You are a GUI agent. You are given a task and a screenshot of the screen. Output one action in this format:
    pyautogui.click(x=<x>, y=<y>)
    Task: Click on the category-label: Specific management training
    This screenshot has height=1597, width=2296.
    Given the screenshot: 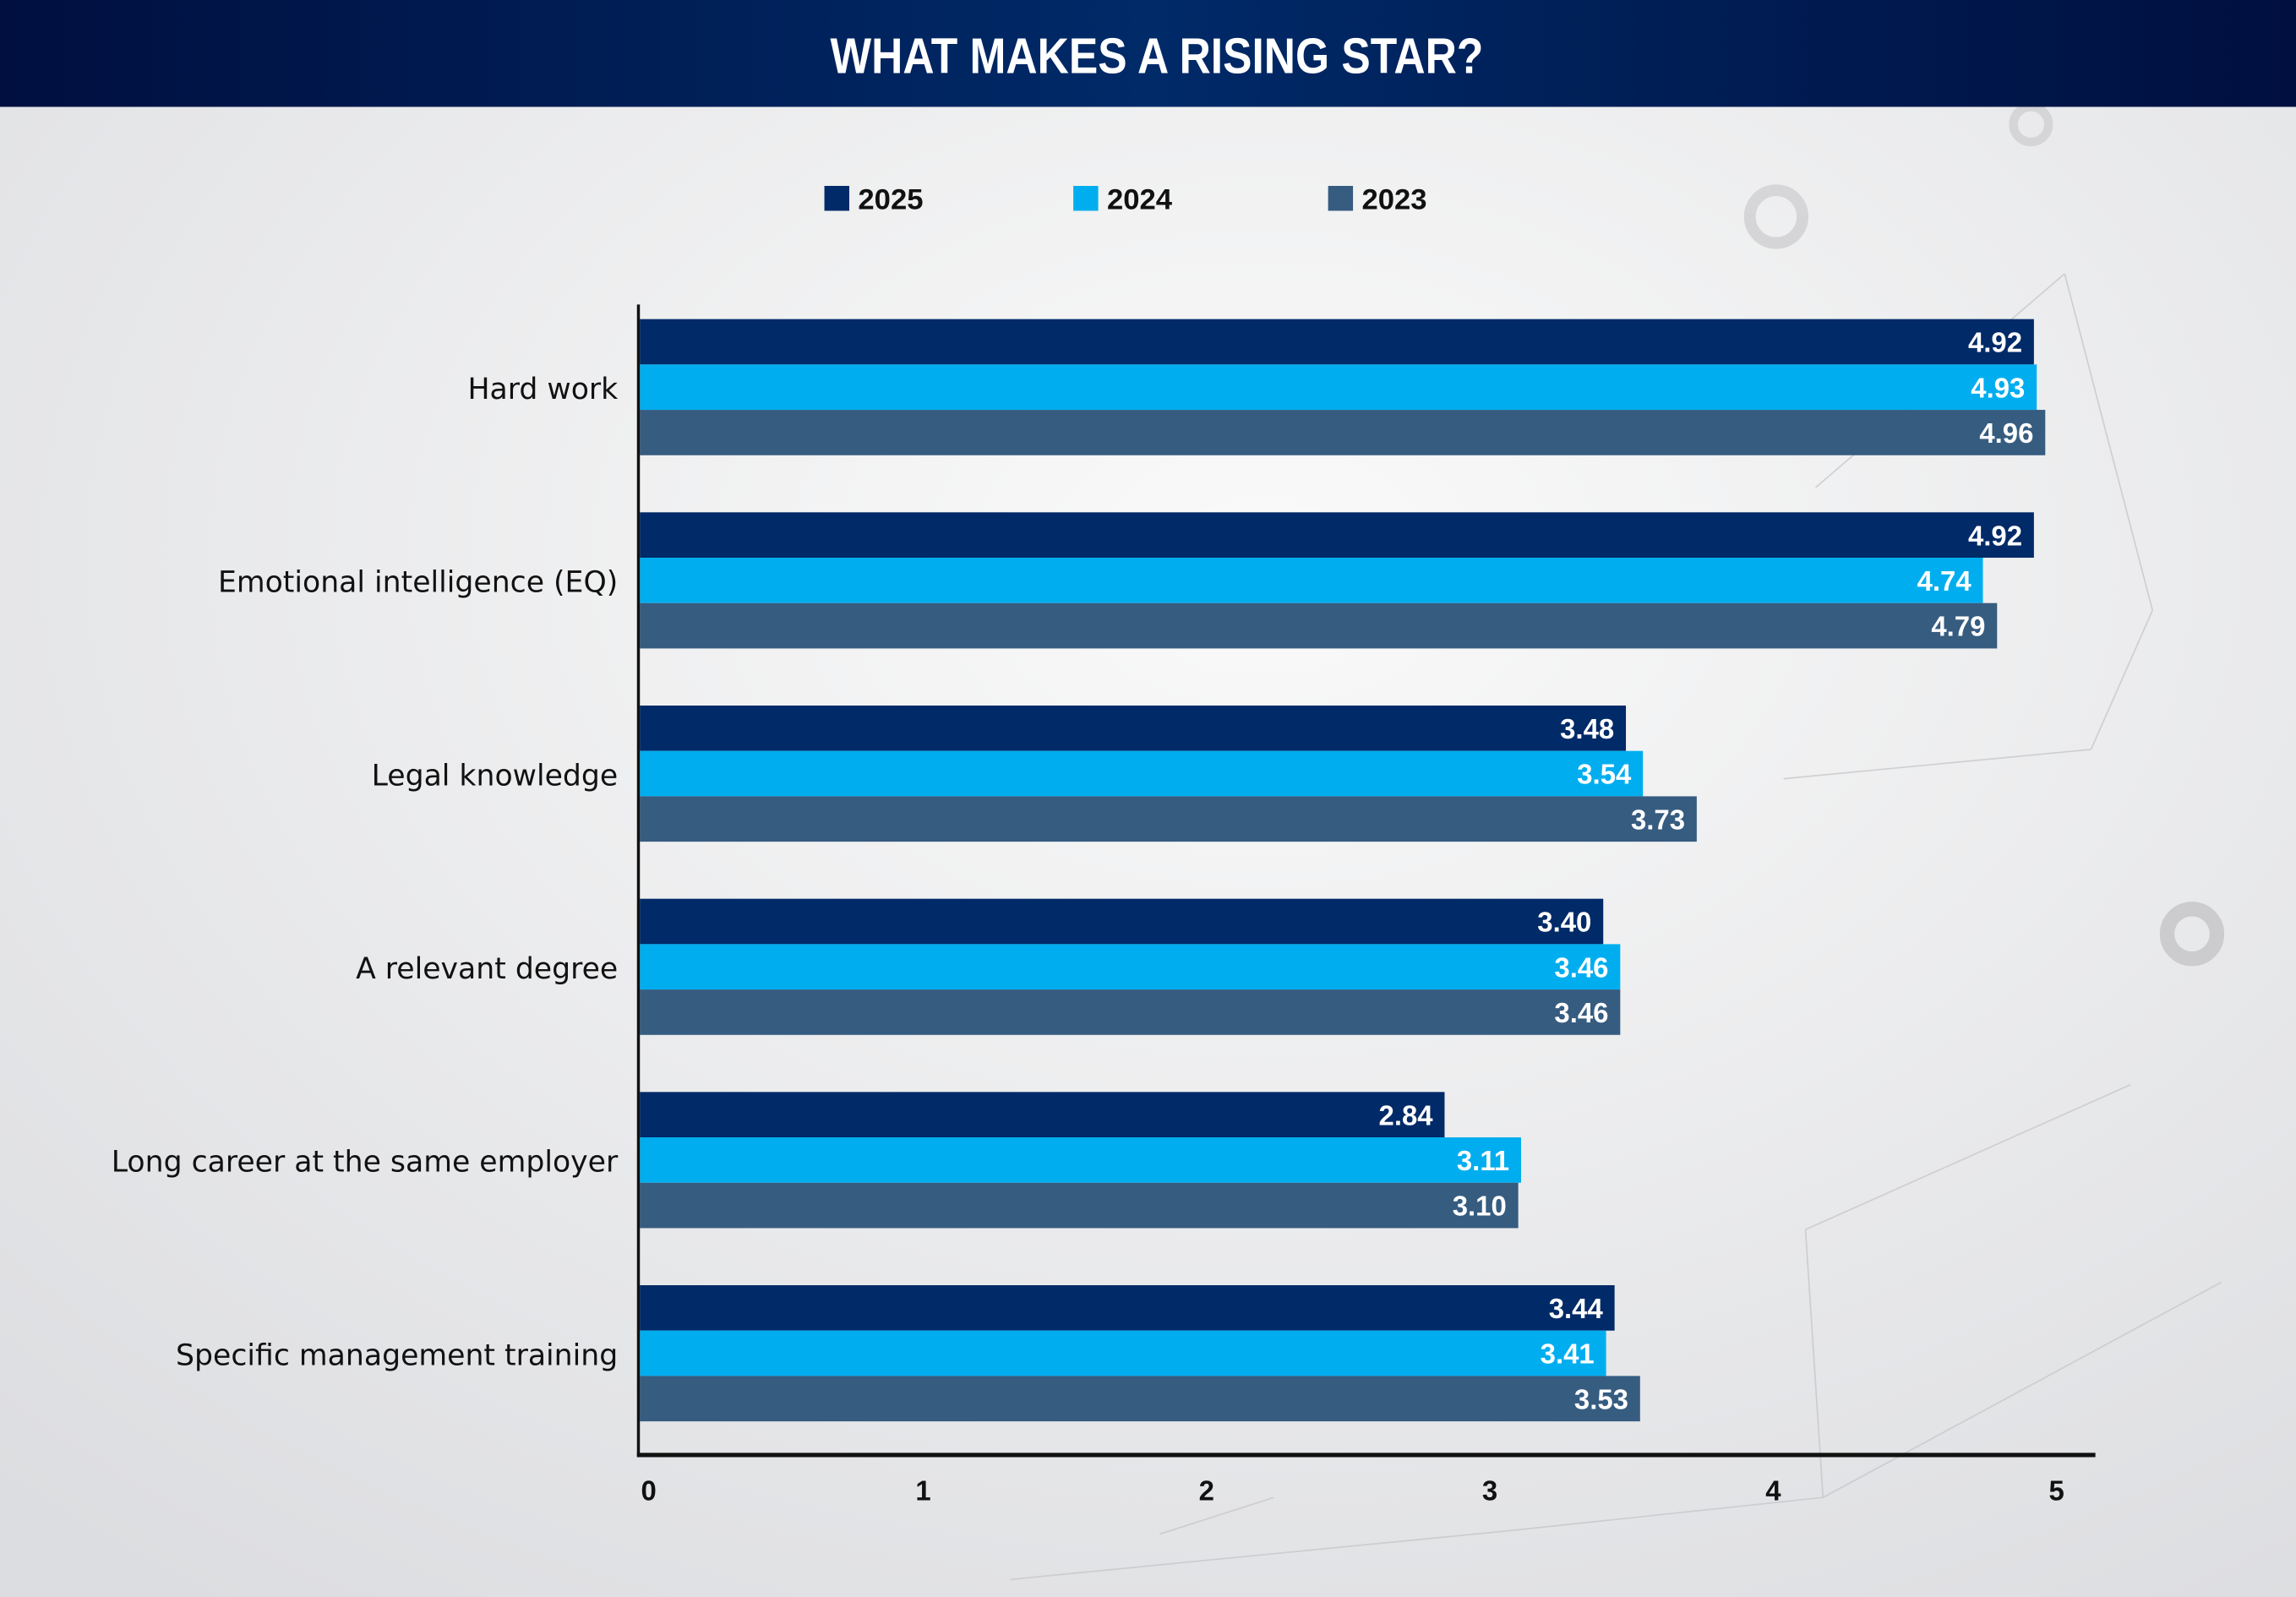 What is the action you would take?
    pyautogui.click(x=397, y=1355)
    